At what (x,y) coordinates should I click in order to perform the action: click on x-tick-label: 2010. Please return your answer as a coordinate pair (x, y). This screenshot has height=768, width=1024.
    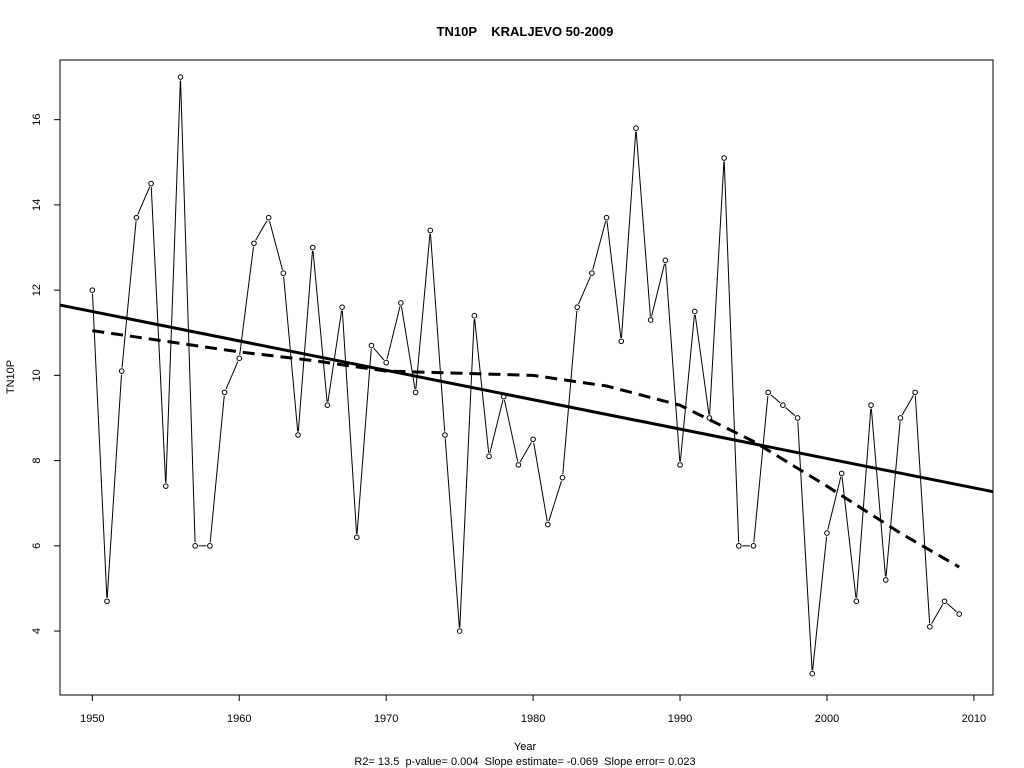
    Looking at the image, I should click on (974, 719).